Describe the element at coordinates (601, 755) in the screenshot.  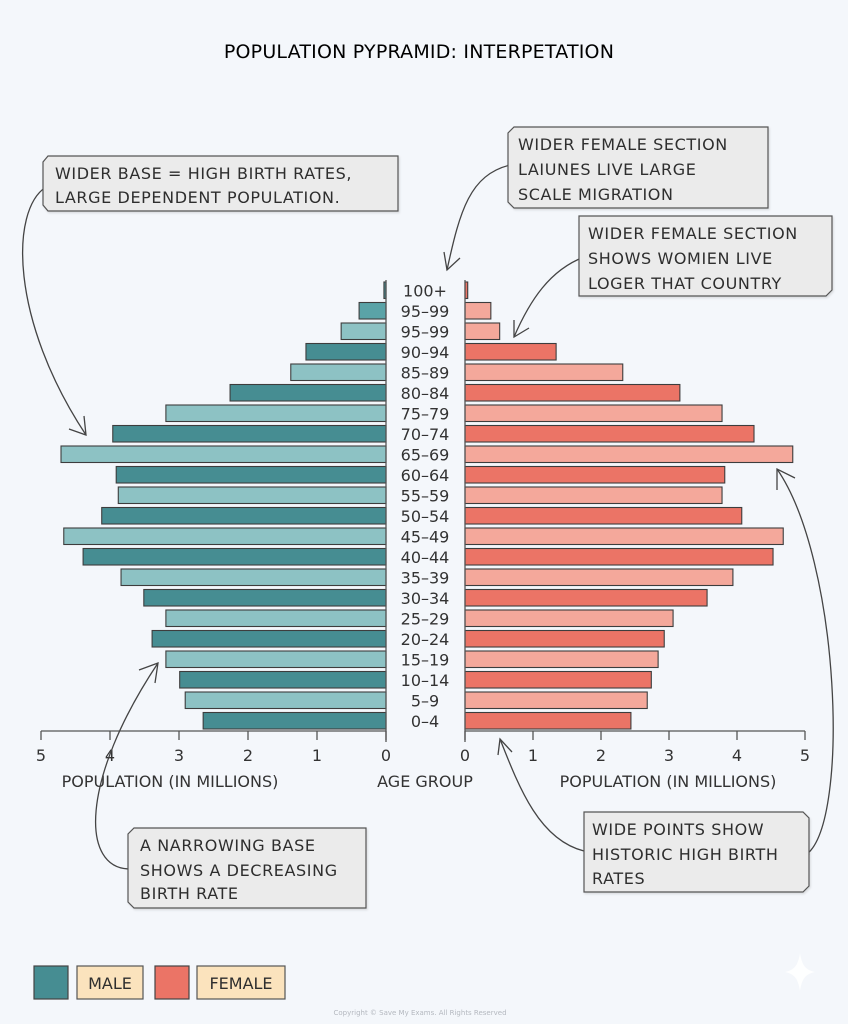
I see `right-tick-label-2: 2` at that location.